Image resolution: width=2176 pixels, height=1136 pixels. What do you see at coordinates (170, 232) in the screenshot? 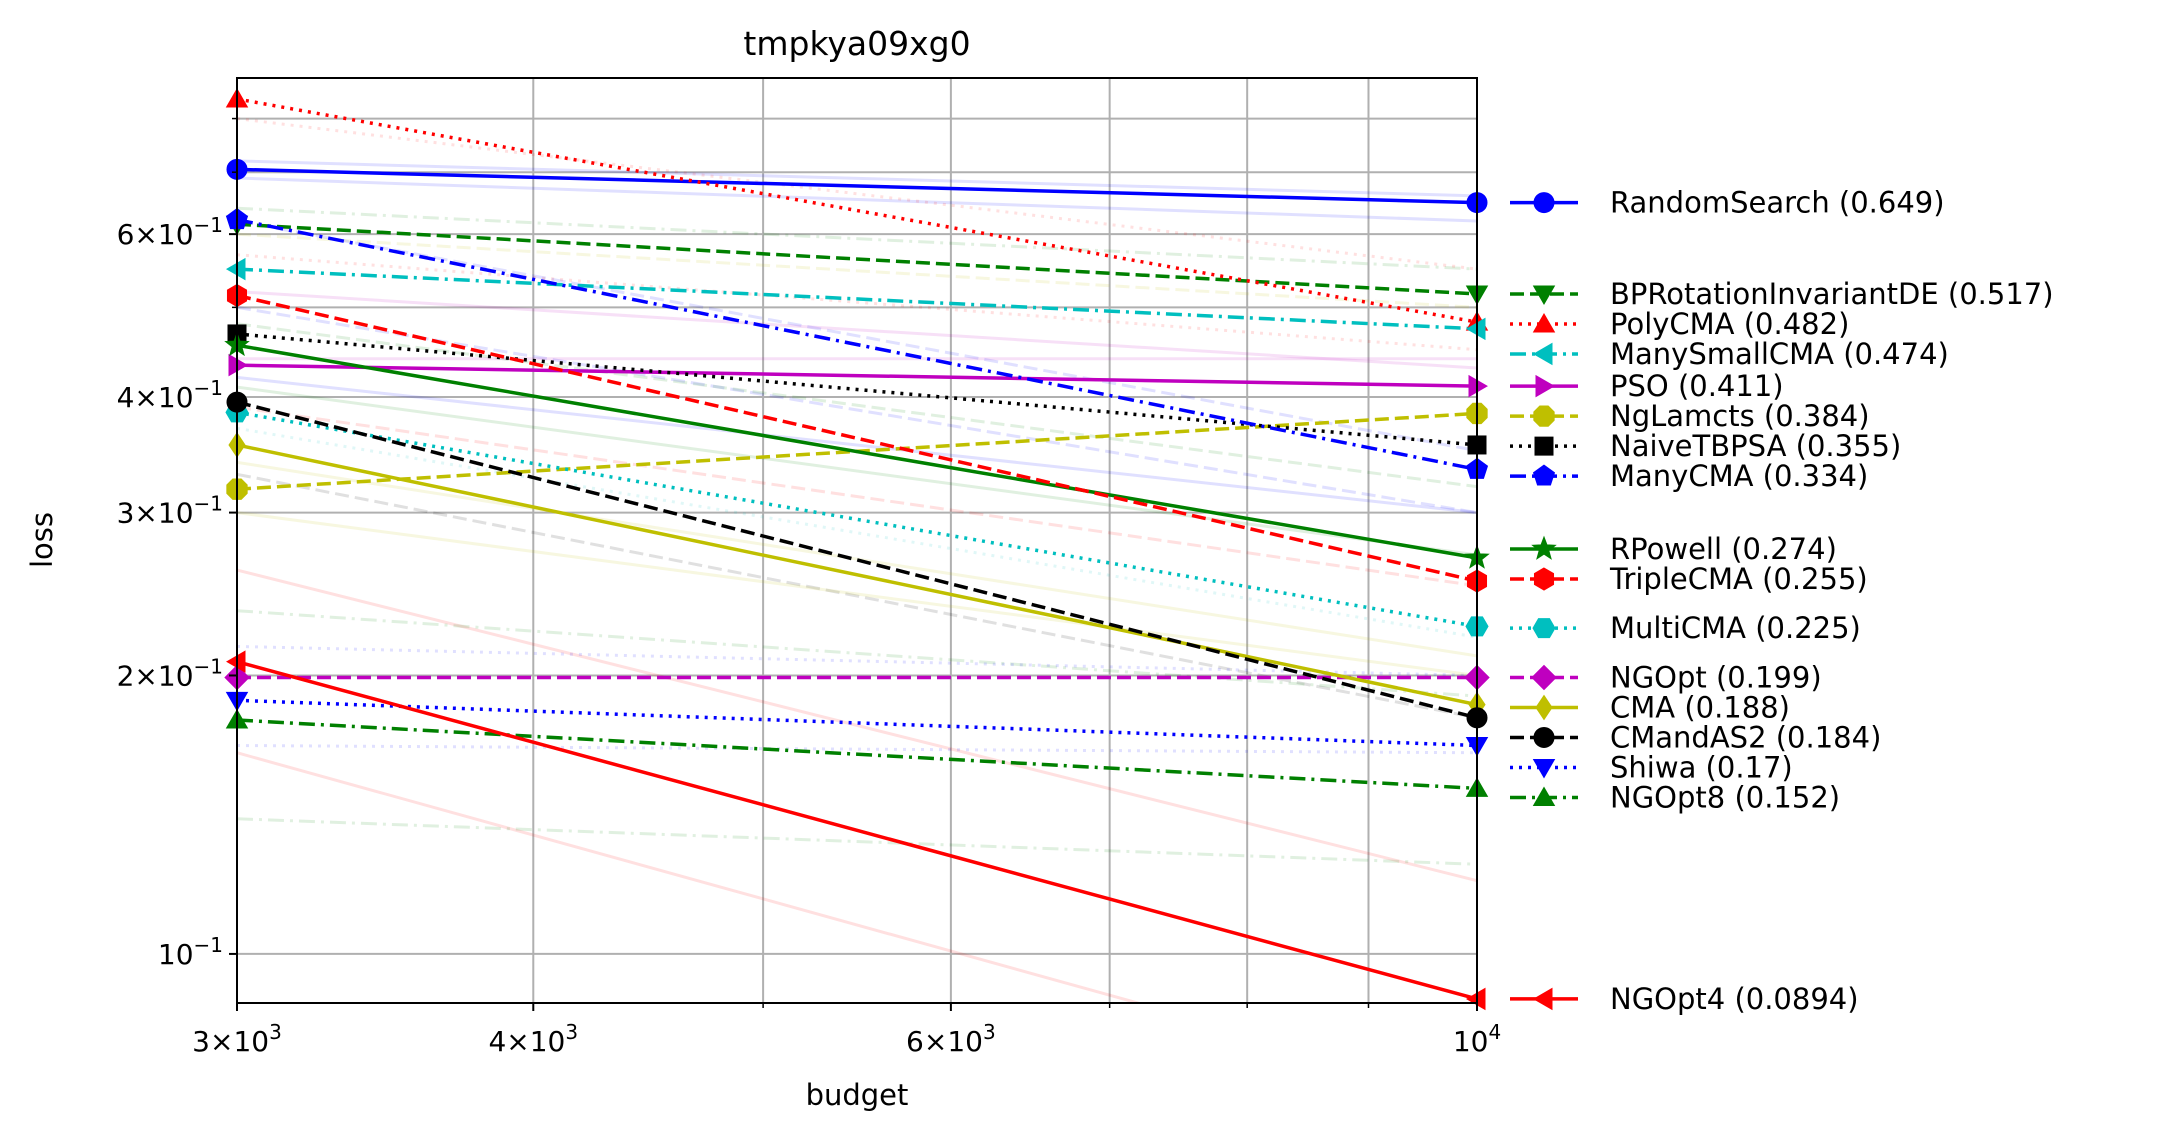
I see `y-tick-label: 6×10⁻¹` at bounding box center [170, 232].